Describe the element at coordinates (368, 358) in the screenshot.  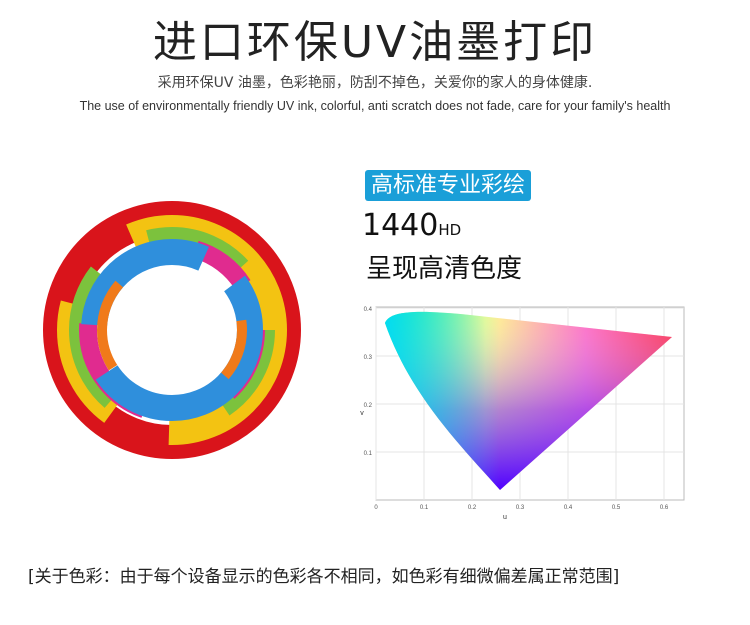
I see `y-tick-label: 0.3` at that location.